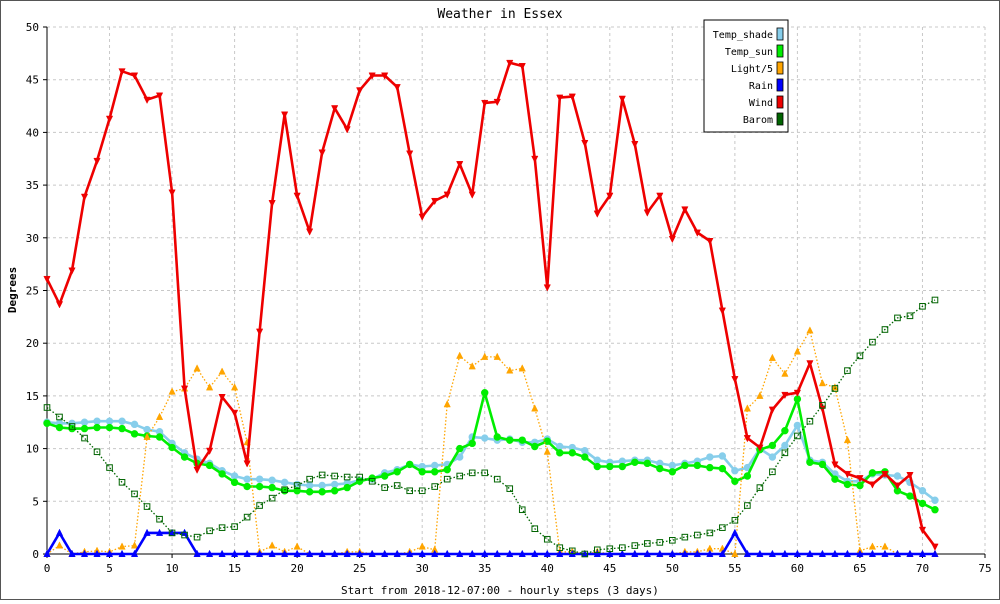 This screenshot has height=604, width=1000. I want to click on x-tick-label: 60, so click(797, 568).